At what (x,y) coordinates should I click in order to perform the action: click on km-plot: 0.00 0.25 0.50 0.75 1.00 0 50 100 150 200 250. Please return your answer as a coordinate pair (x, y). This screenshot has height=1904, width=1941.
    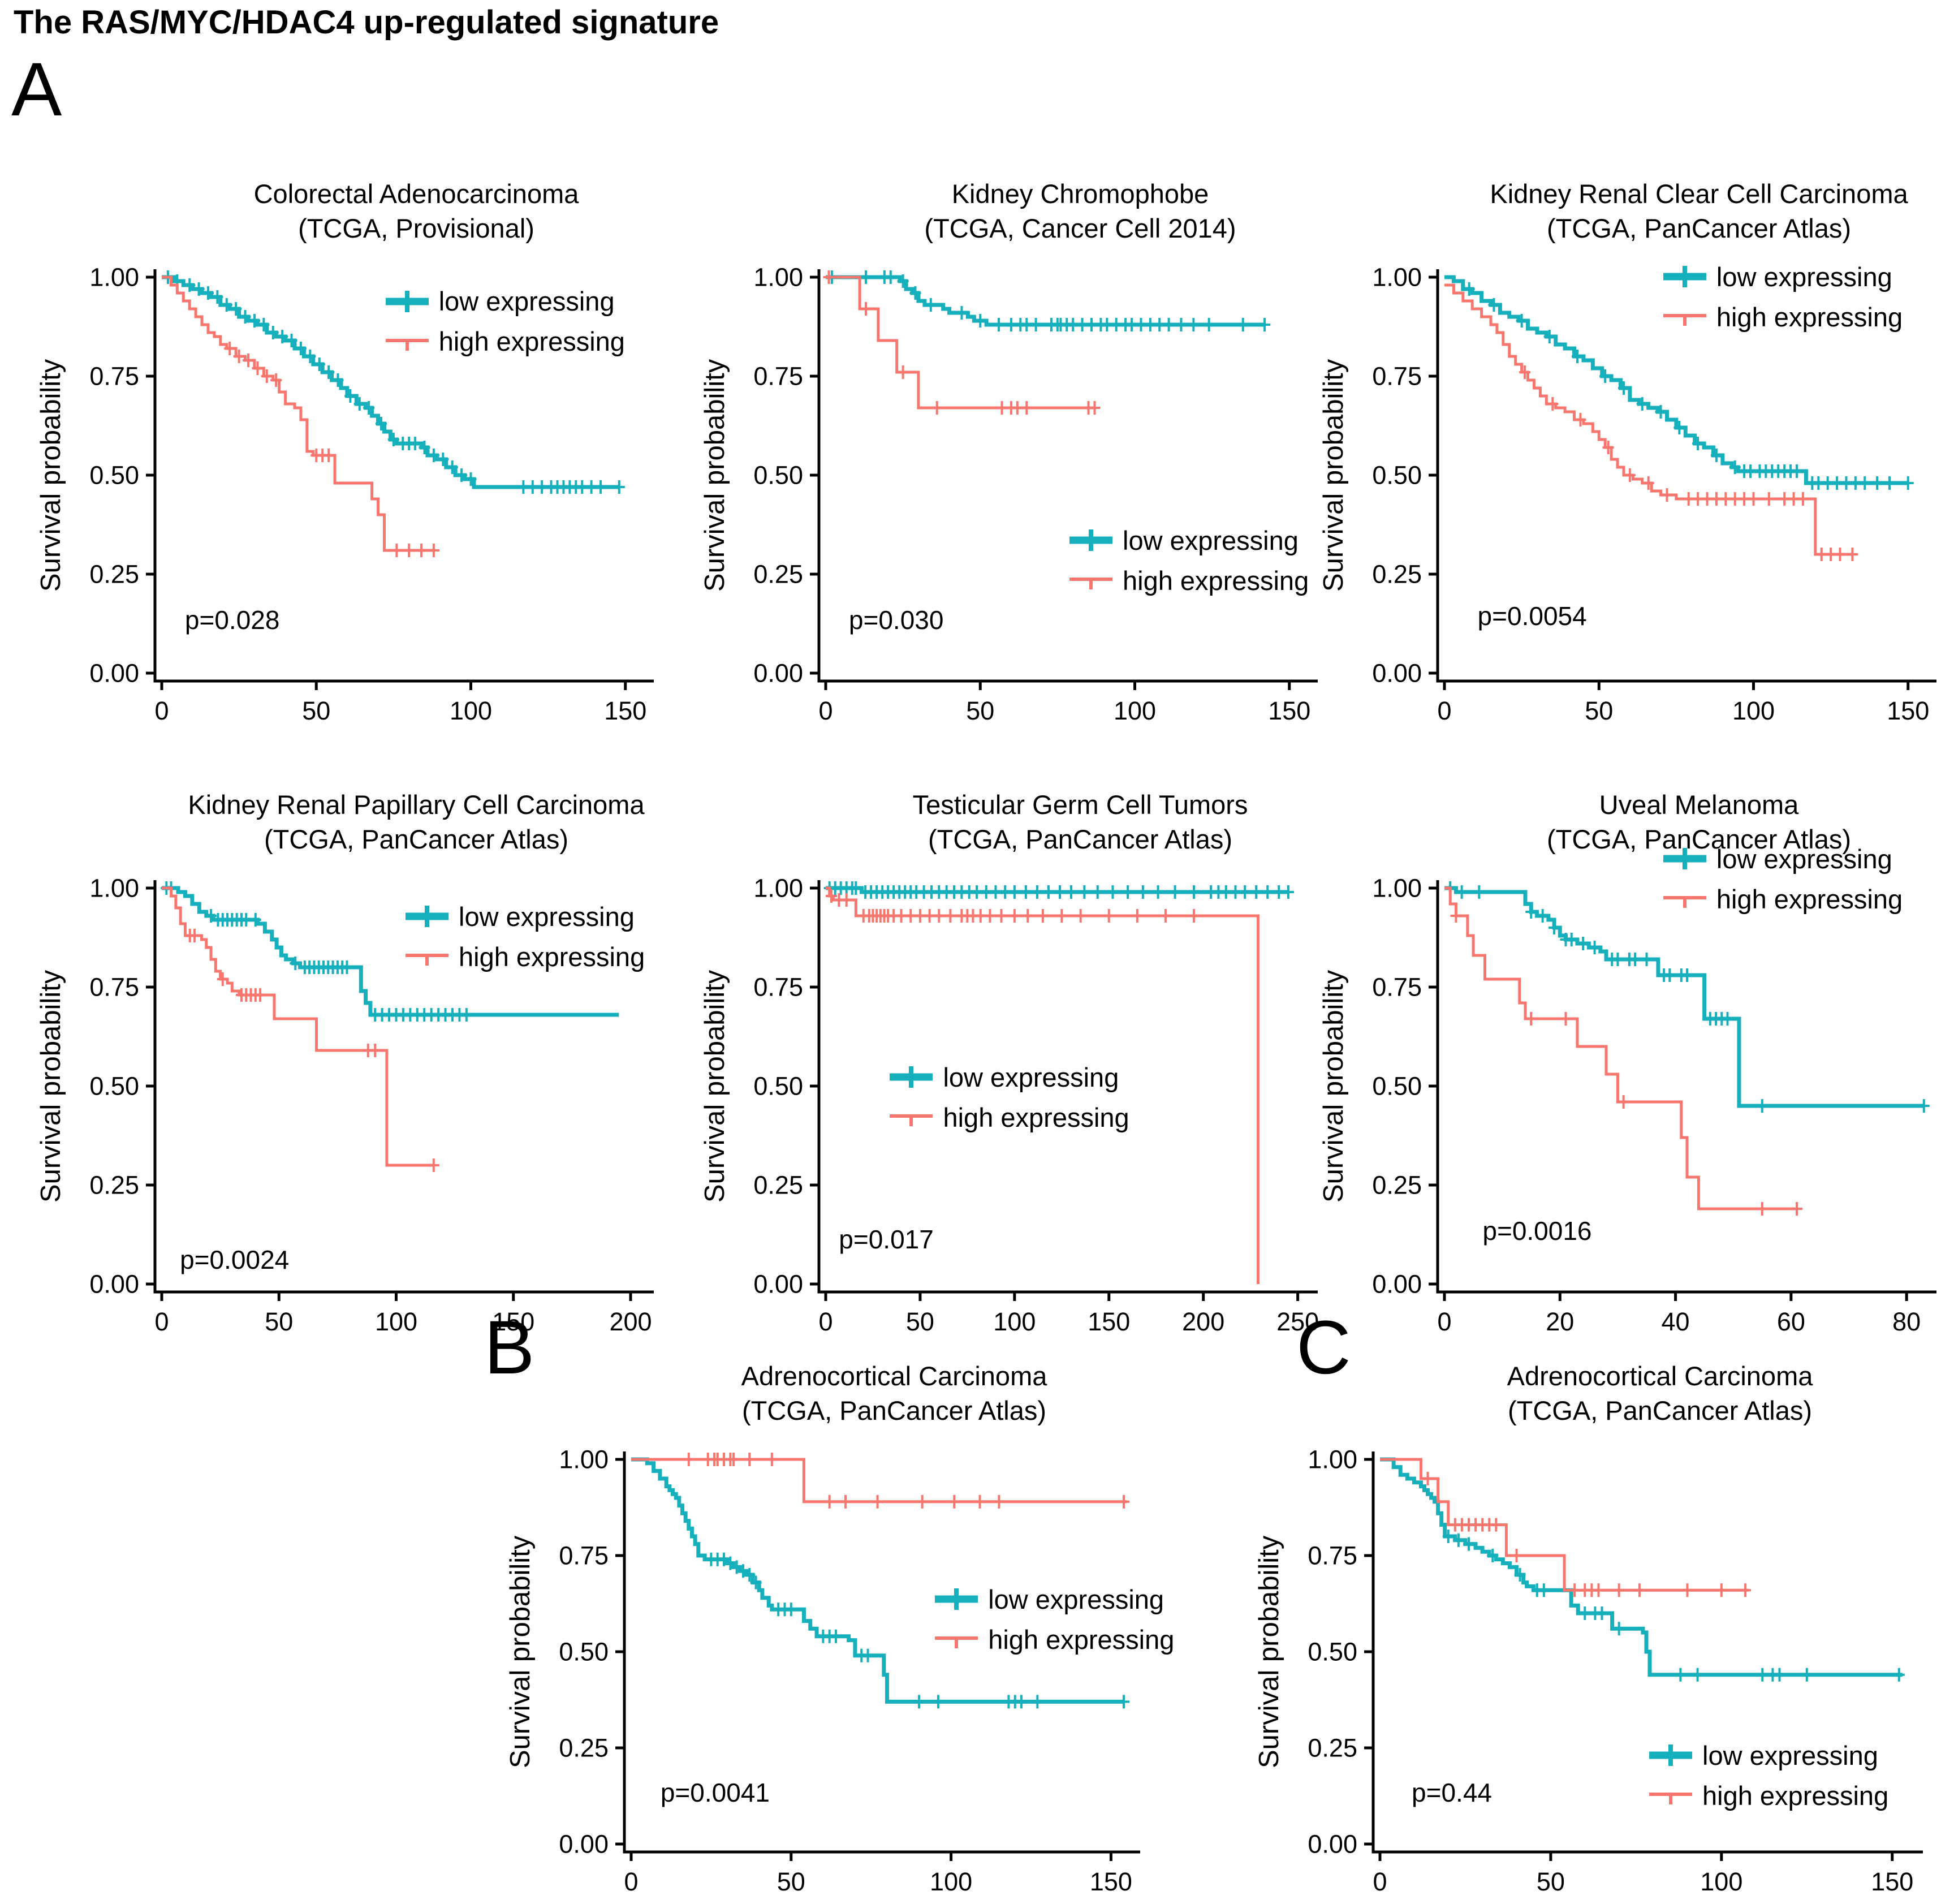
    Looking at the image, I should click on (1036, 1105).